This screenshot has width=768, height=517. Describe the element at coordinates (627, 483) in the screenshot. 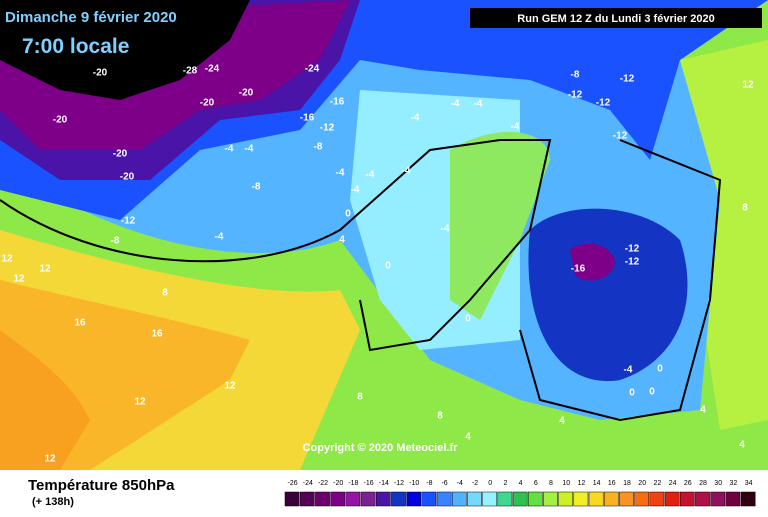

I see `scale-label: 18` at that location.